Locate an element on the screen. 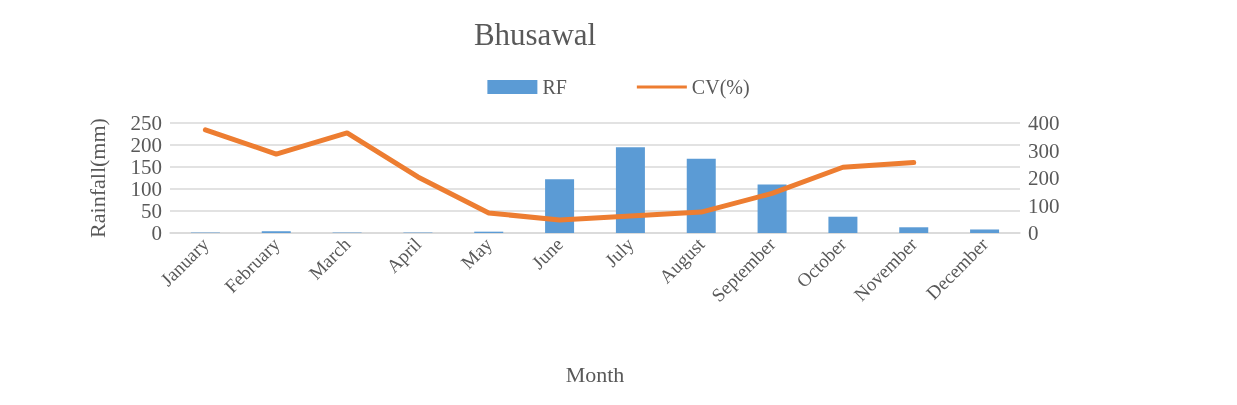 The image size is (1237, 405). y-tick-label: 150 is located at coordinates (146, 167).